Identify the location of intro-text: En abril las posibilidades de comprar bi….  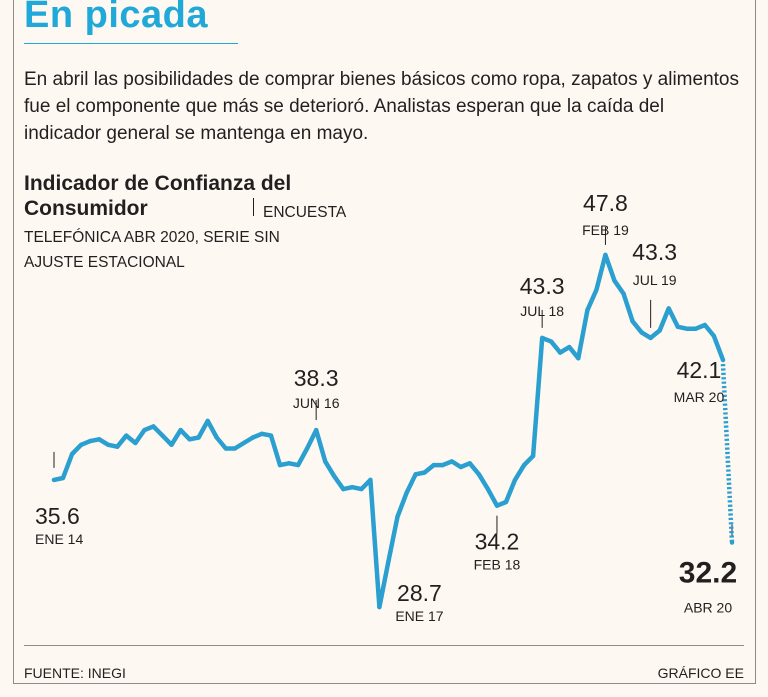
(381, 106).